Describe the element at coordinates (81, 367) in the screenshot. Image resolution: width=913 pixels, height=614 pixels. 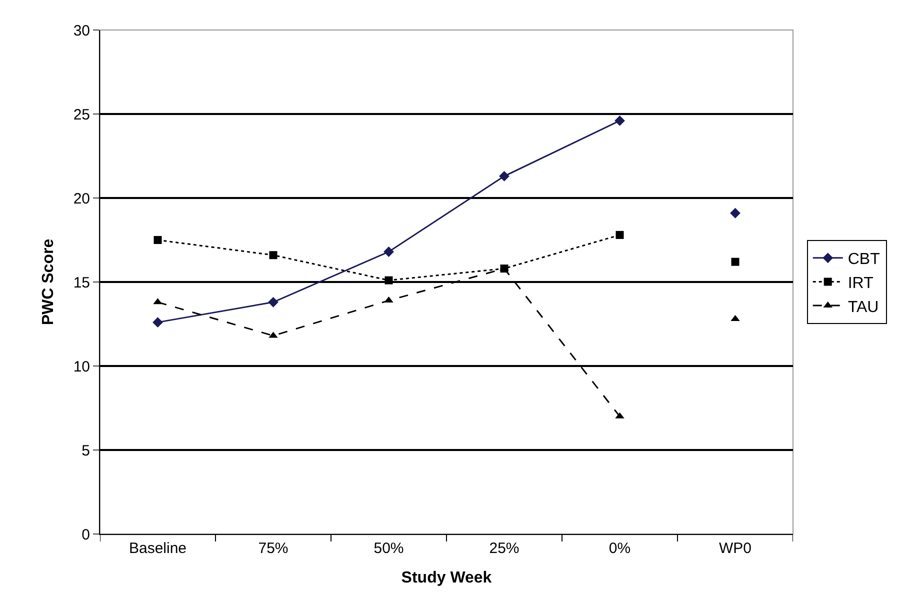
I see `y-tick-label: 10` at that location.